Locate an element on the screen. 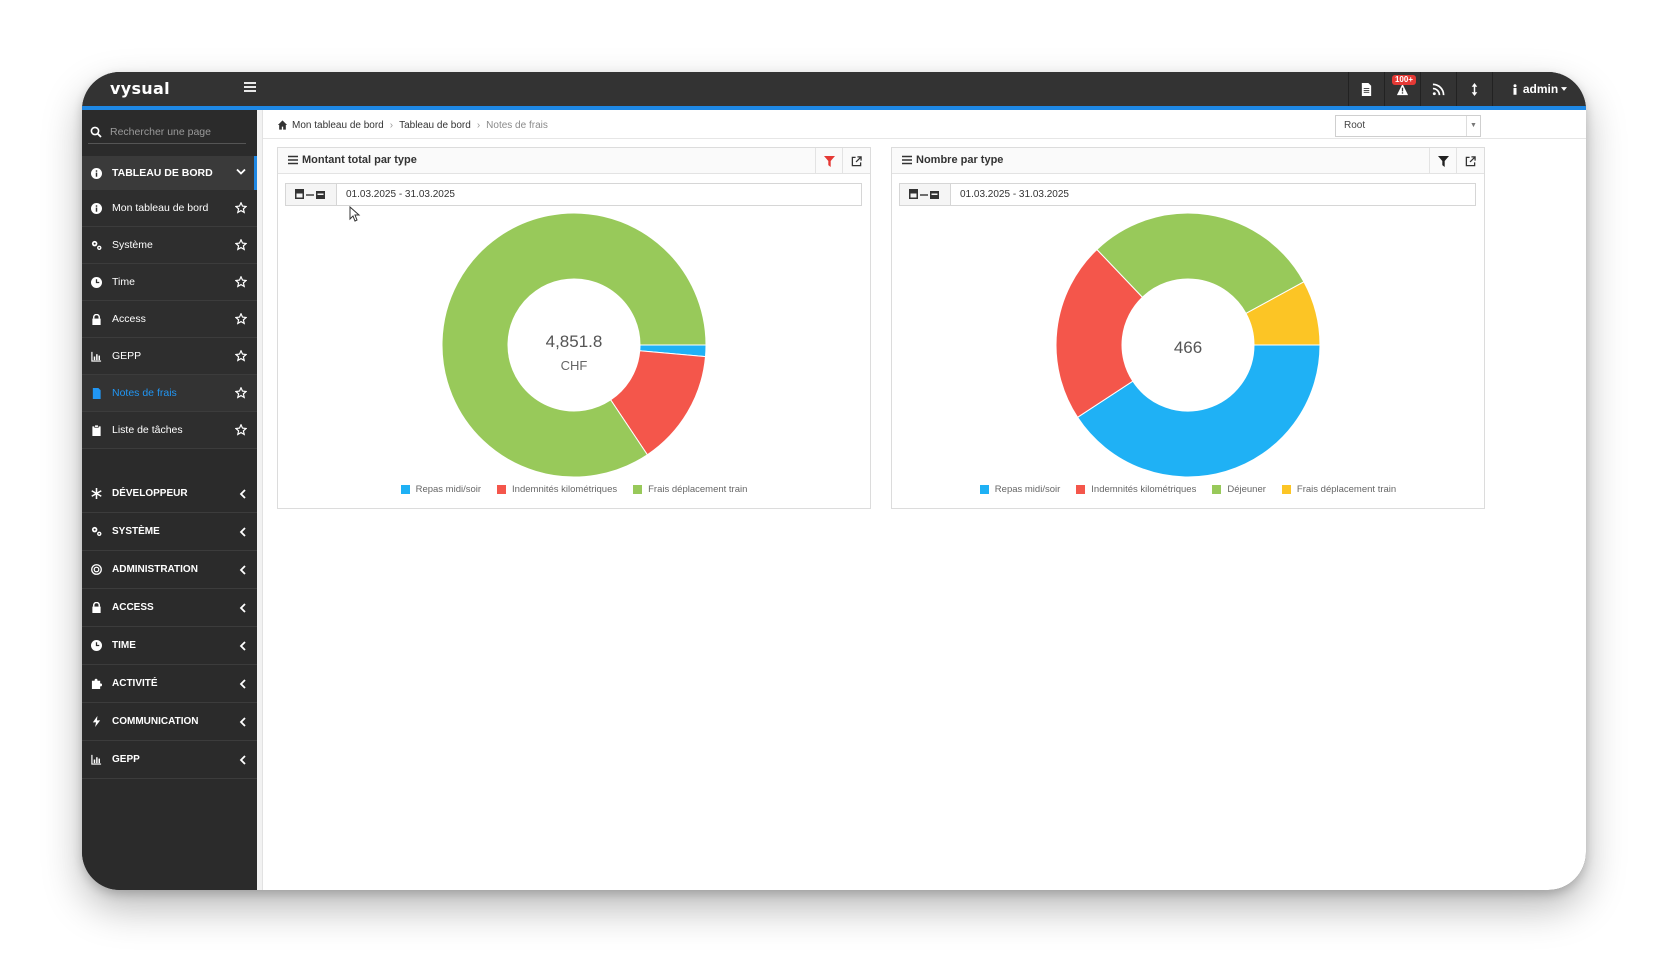  sidebar-group-label: TIME is located at coordinates (124, 645).